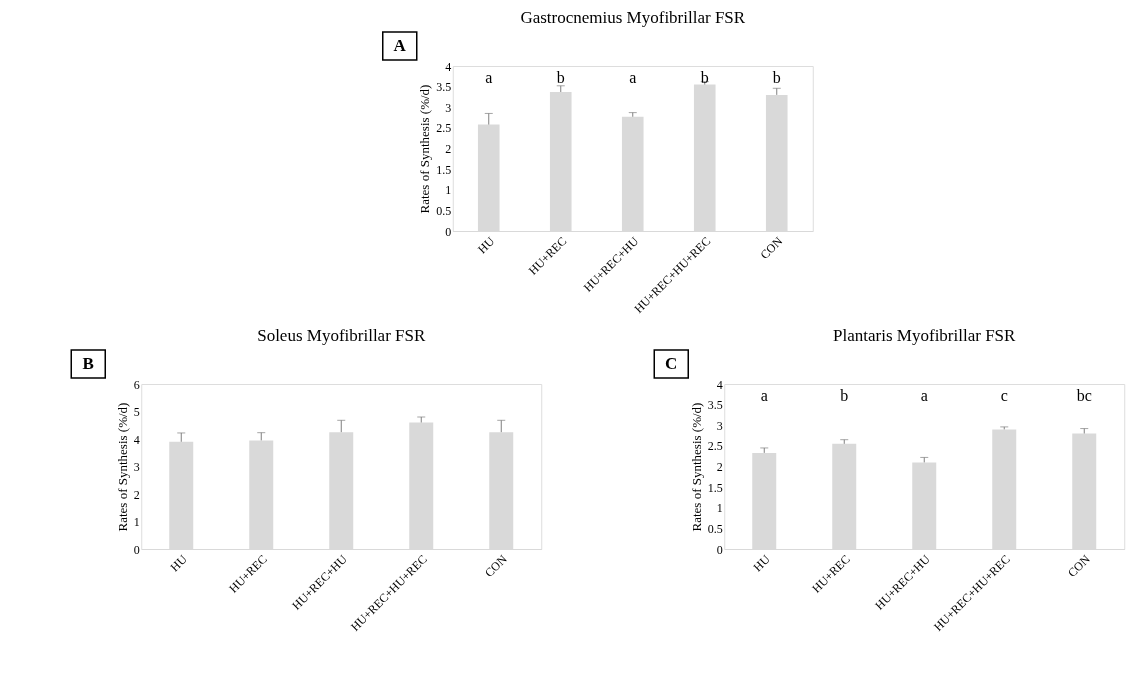 The height and width of the screenshot is (693, 1142). Describe the element at coordinates (633, 18) in the screenshot. I see `chart-title: Gastrocnemius Myofibrillar FSR` at that location.